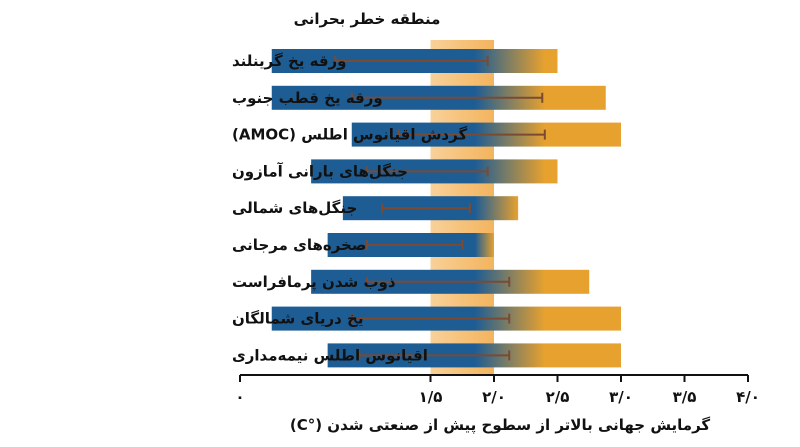 The width and height of the screenshot is (800, 447). Describe the element at coordinates (431, 397) in the screenshot. I see `x-tick-label-2: ۱/۵` at that location.